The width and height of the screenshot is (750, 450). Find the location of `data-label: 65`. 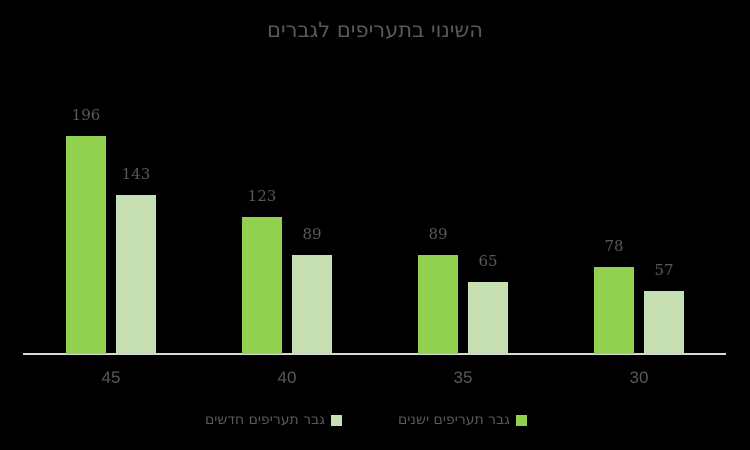

data-label: 65 is located at coordinates (488, 261).